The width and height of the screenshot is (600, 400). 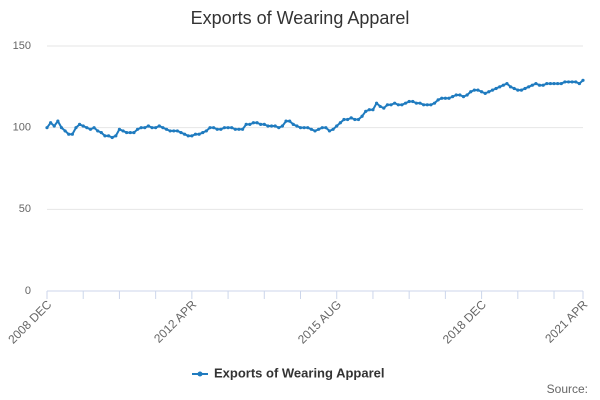 What do you see at coordinates (22, 128) in the screenshot?
I see `y-tick-label: 100` at bounding box center [22, 128].